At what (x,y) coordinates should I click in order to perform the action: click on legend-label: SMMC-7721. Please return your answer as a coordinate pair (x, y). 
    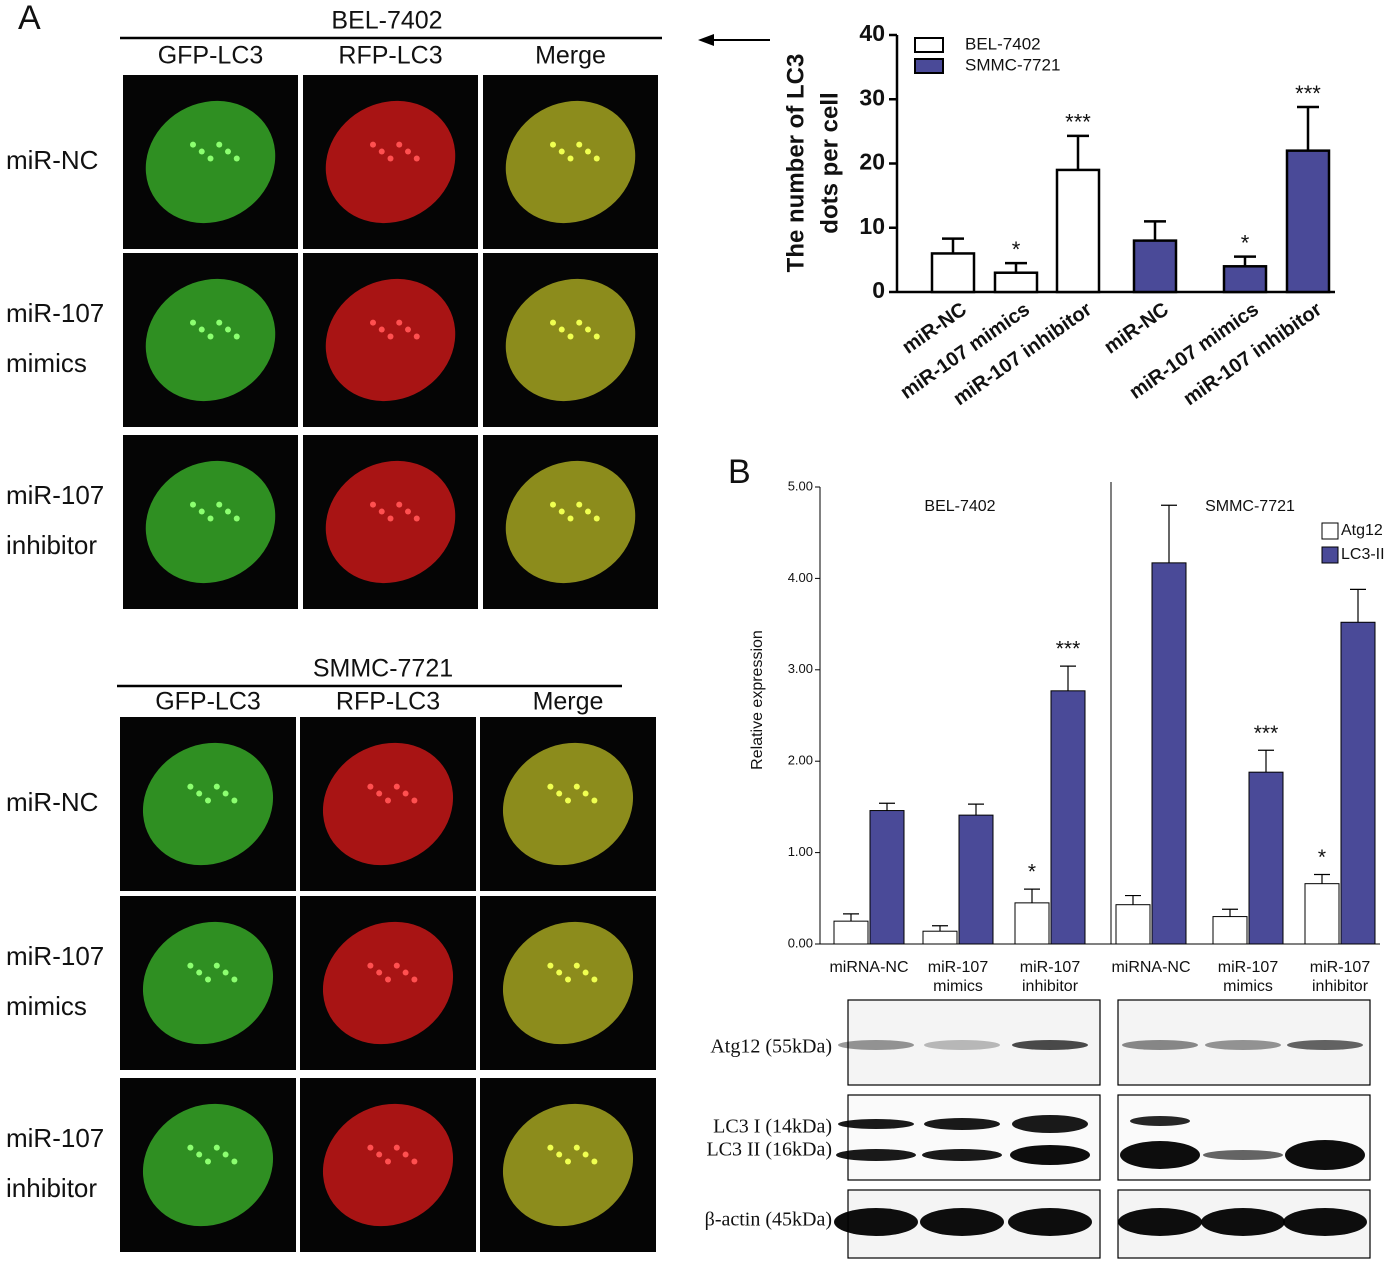
    Looking at the image, I should click on (1012, 64).